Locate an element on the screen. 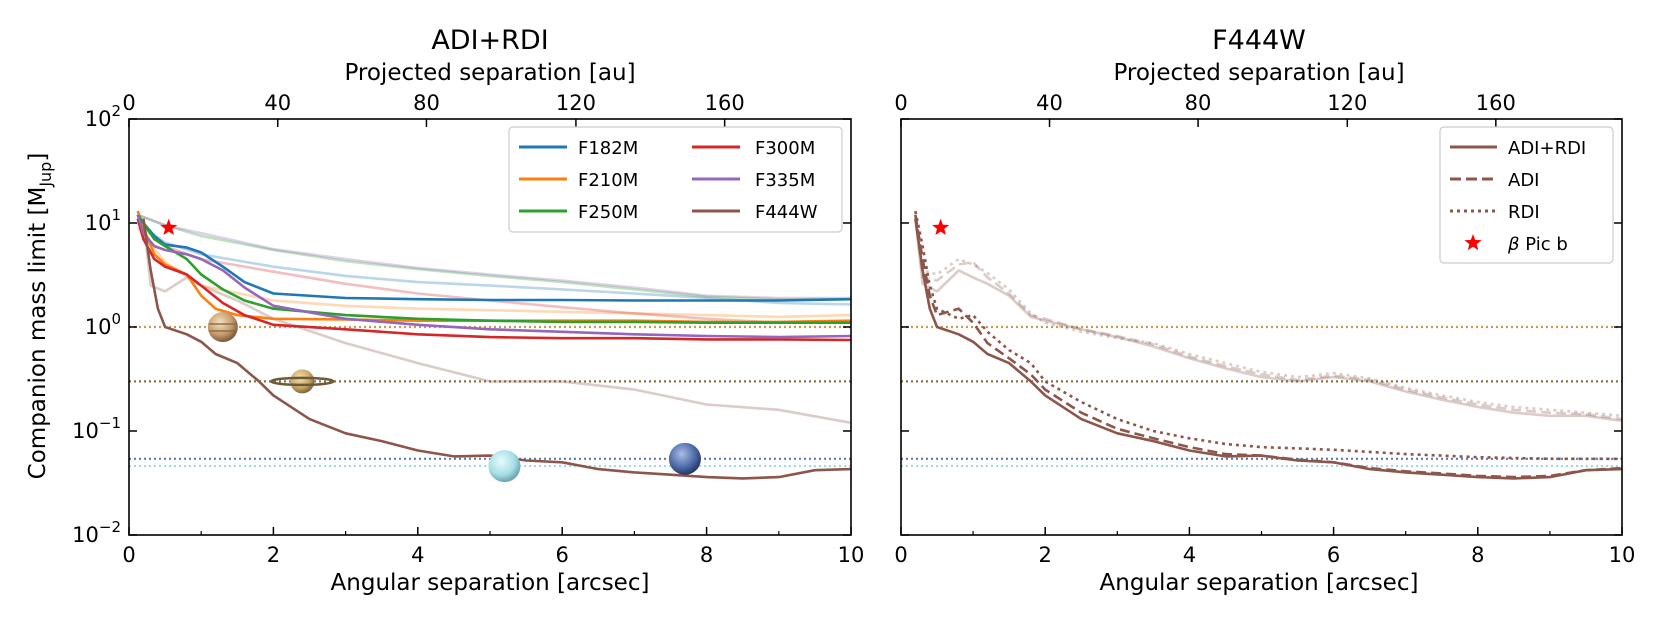 Image resolution: width=1661 pixels, height=624 pixels. curve-f335m-faint is located at coordinates (494, 256).